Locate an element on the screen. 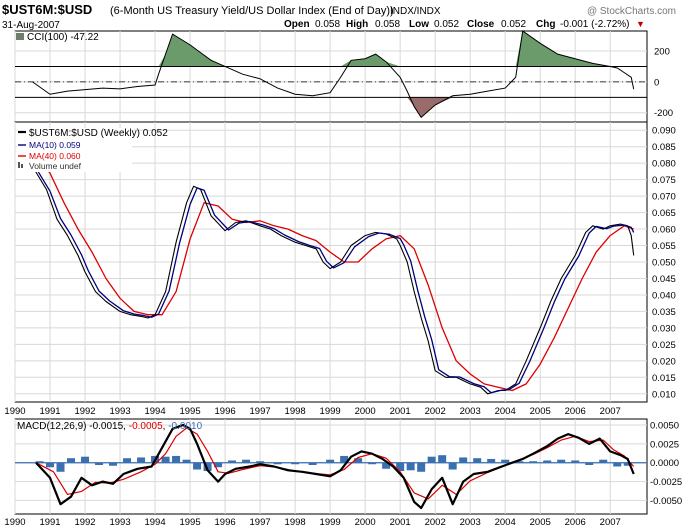  high-value: 0.058 is located at coordinates (387, 24).